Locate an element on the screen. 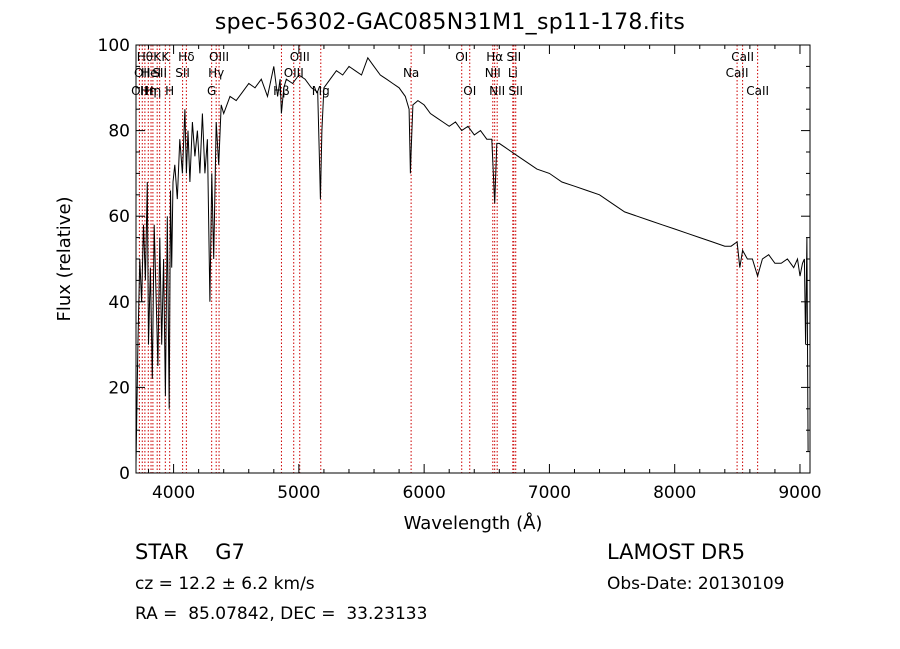  coordinates: RA = 85.07842, DEC = 33.23133 is located at coordinates (281, 614).